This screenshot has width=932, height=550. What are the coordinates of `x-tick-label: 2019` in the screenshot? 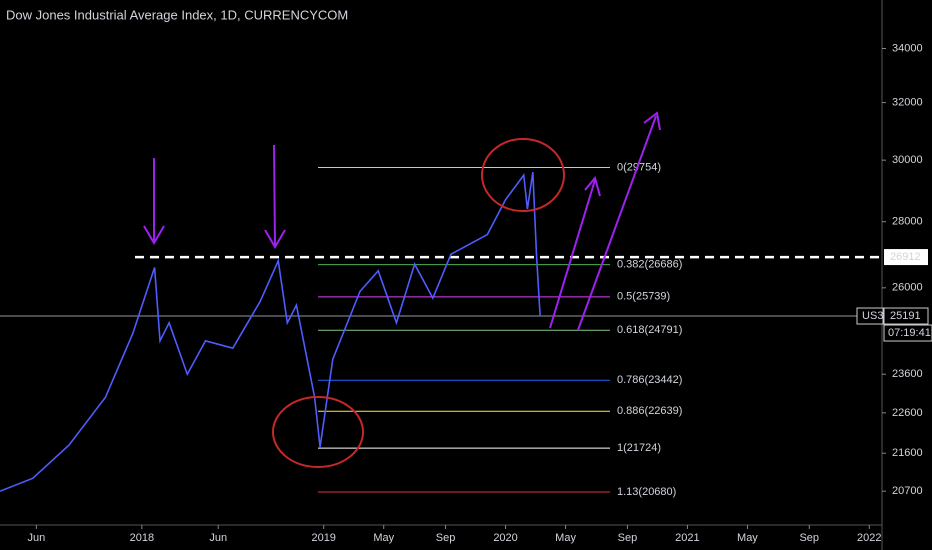 It's located at (323, 538).